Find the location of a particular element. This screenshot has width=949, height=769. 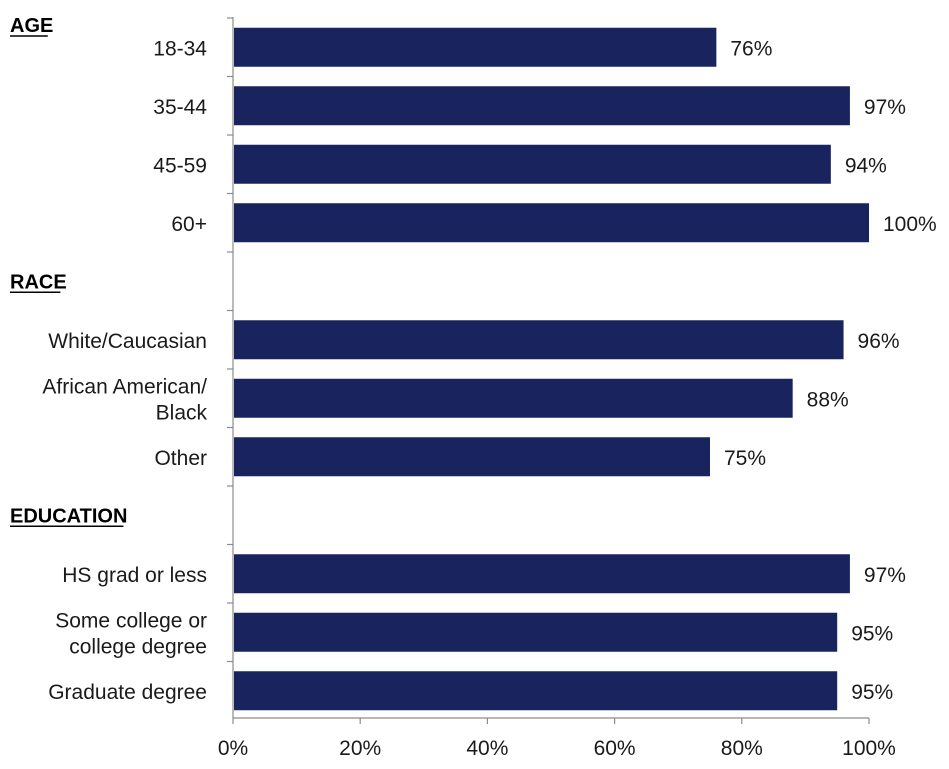

x-tick-label: 20% is located at coordinates (360, 748).